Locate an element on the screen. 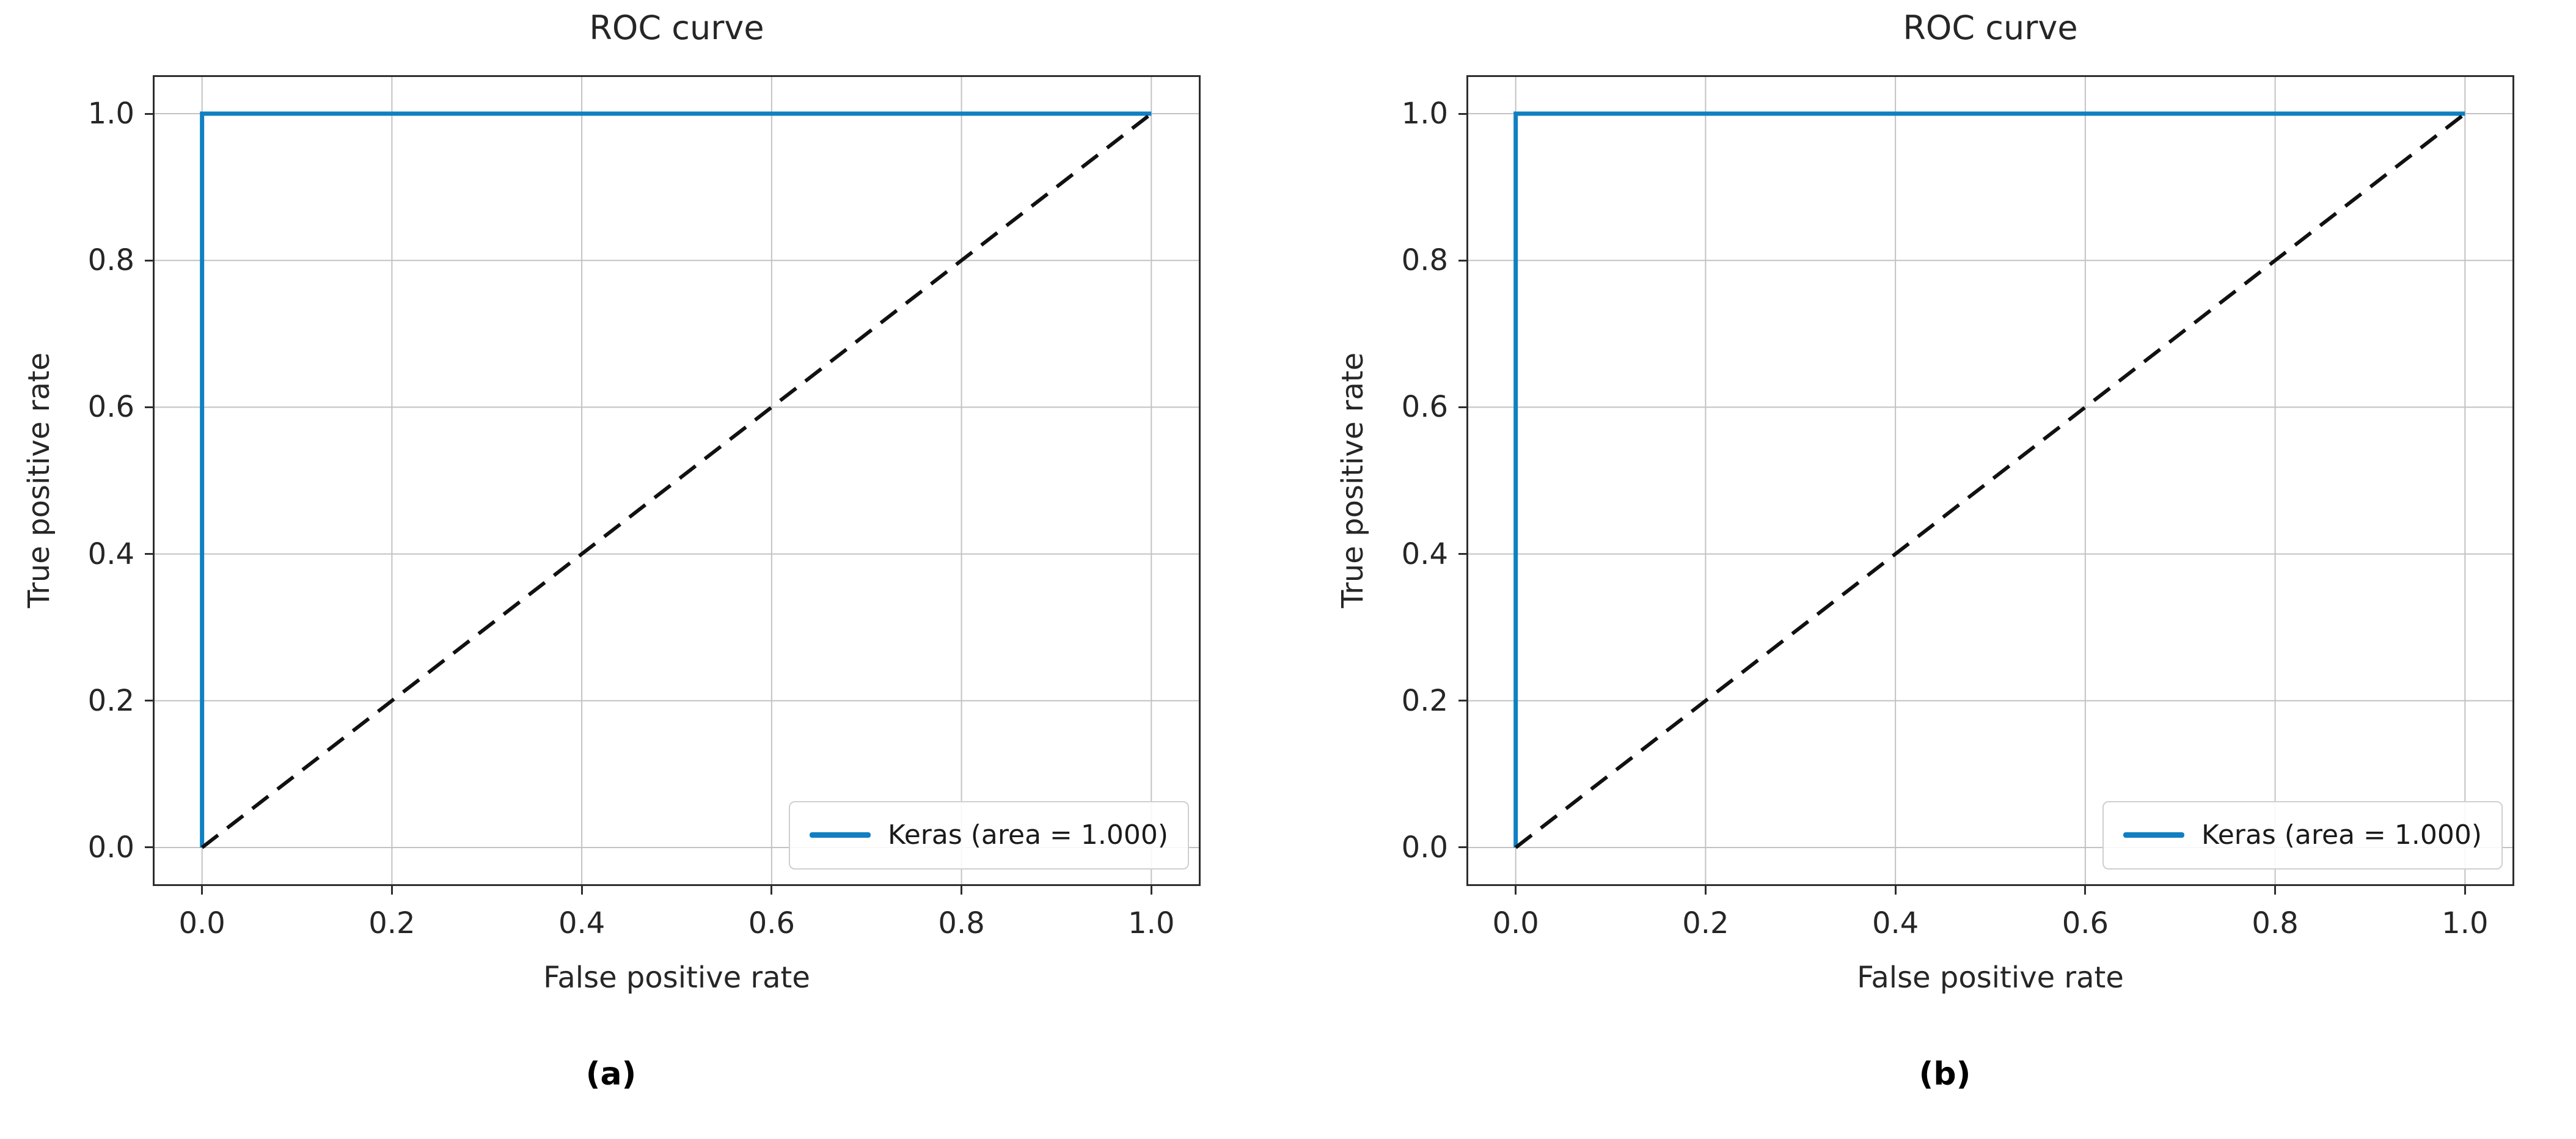  figure-label-b: (b) is located at coordinates (1945, 1074).